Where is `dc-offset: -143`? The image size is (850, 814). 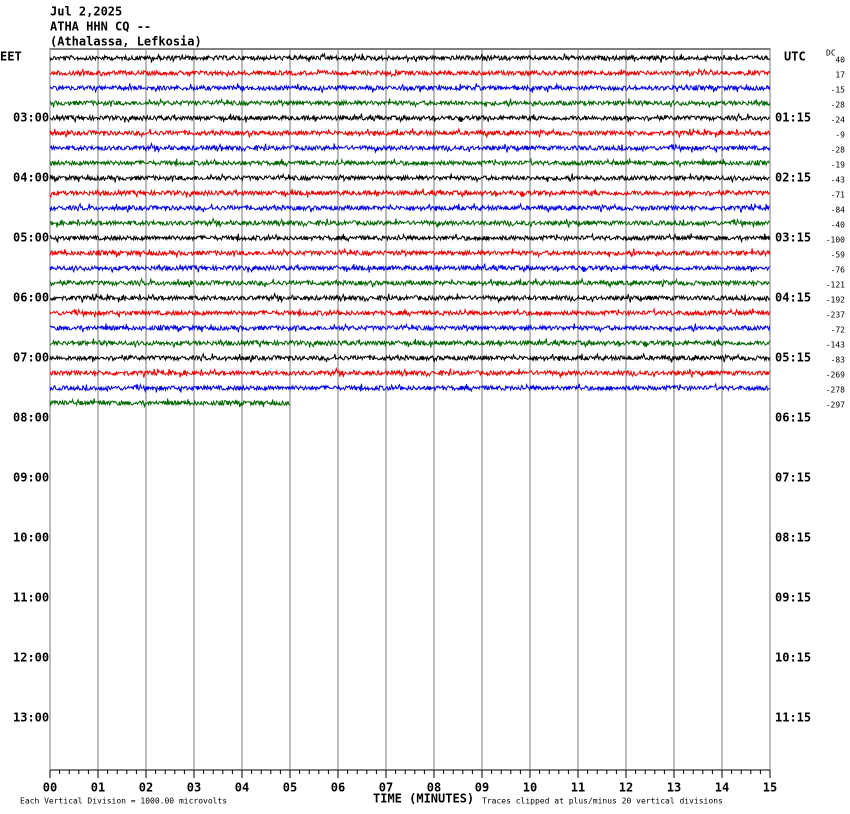 dc-offset: -143 is located at coordinates (835, 345).